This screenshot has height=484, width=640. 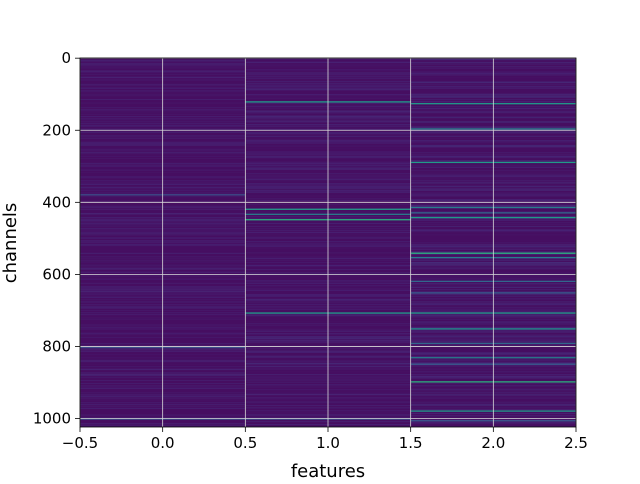 I want to click on y-tick-label: 400, so click(x=56, y=202).